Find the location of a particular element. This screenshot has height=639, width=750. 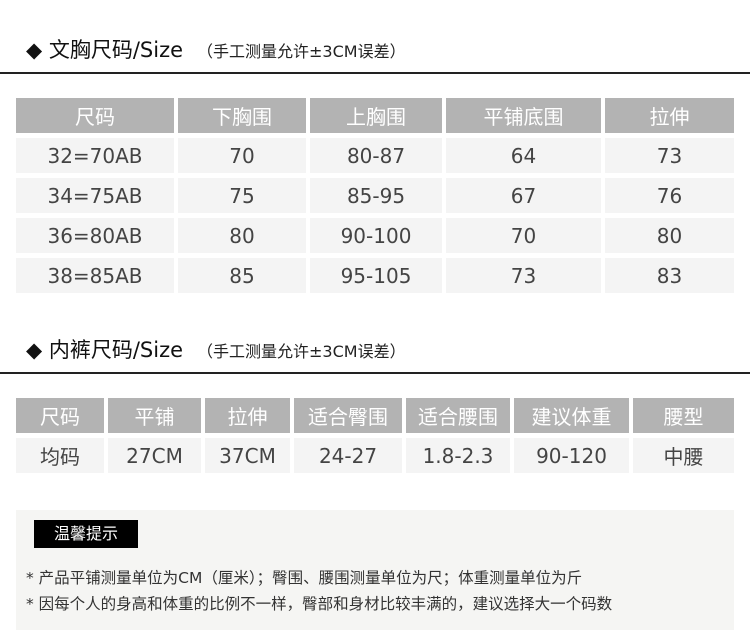

table-cell: 95-105 is located at coordinates (376, 275).